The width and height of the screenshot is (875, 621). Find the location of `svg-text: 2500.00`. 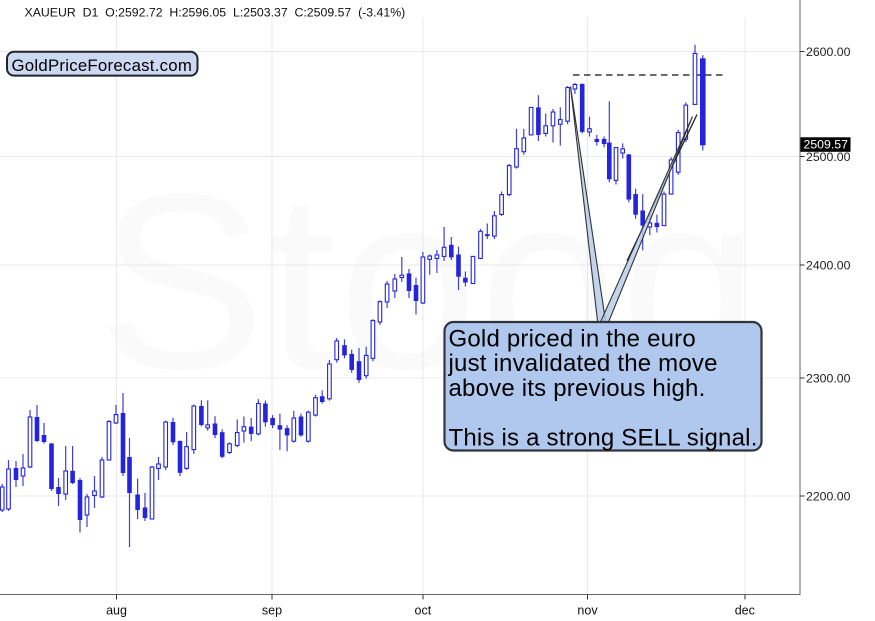

svg-text: 2500.00 is located at coordinates (828, 157).